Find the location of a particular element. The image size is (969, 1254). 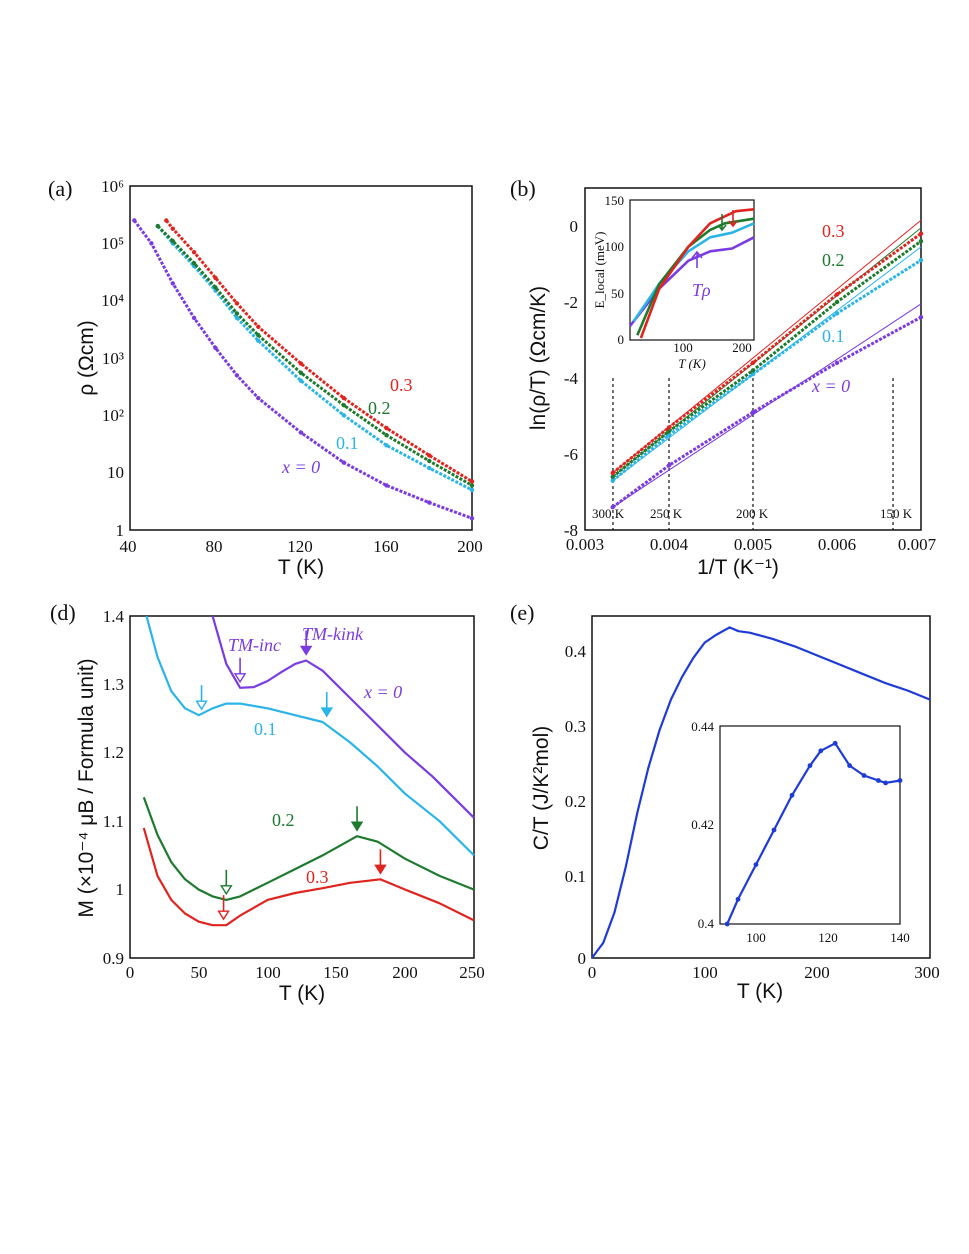

d-xtick-0: 0 is located at coordinates (130, 972).